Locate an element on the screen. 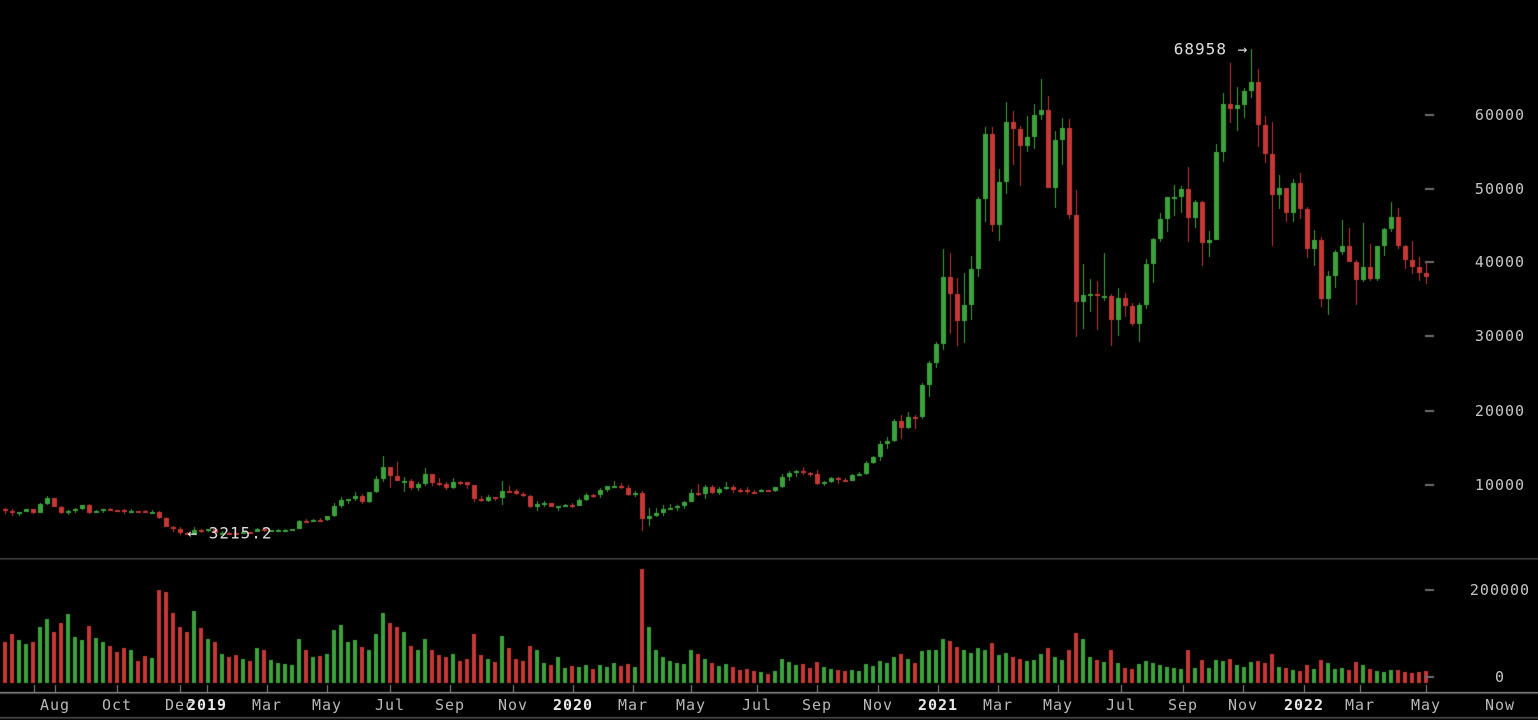 This screenshot has width=1538, height=720. x-axis-month-label: Dec is located at coordinates (180, 705).